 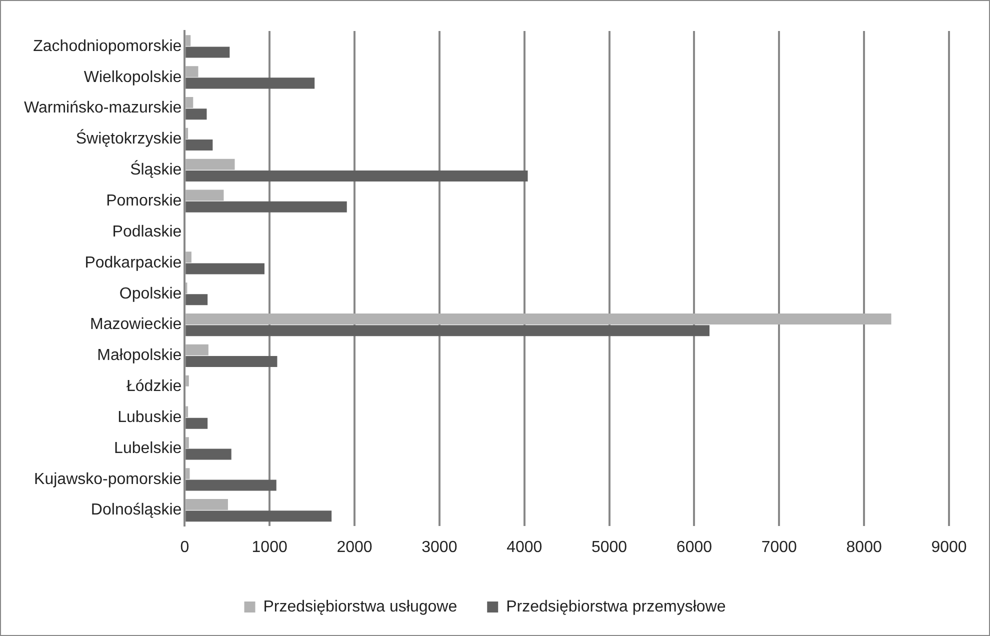 What do you see at coordinates (144, 201) in the screenshot?
I see `y-tick-label: Pomorskie` at bounding box center [144, 201].